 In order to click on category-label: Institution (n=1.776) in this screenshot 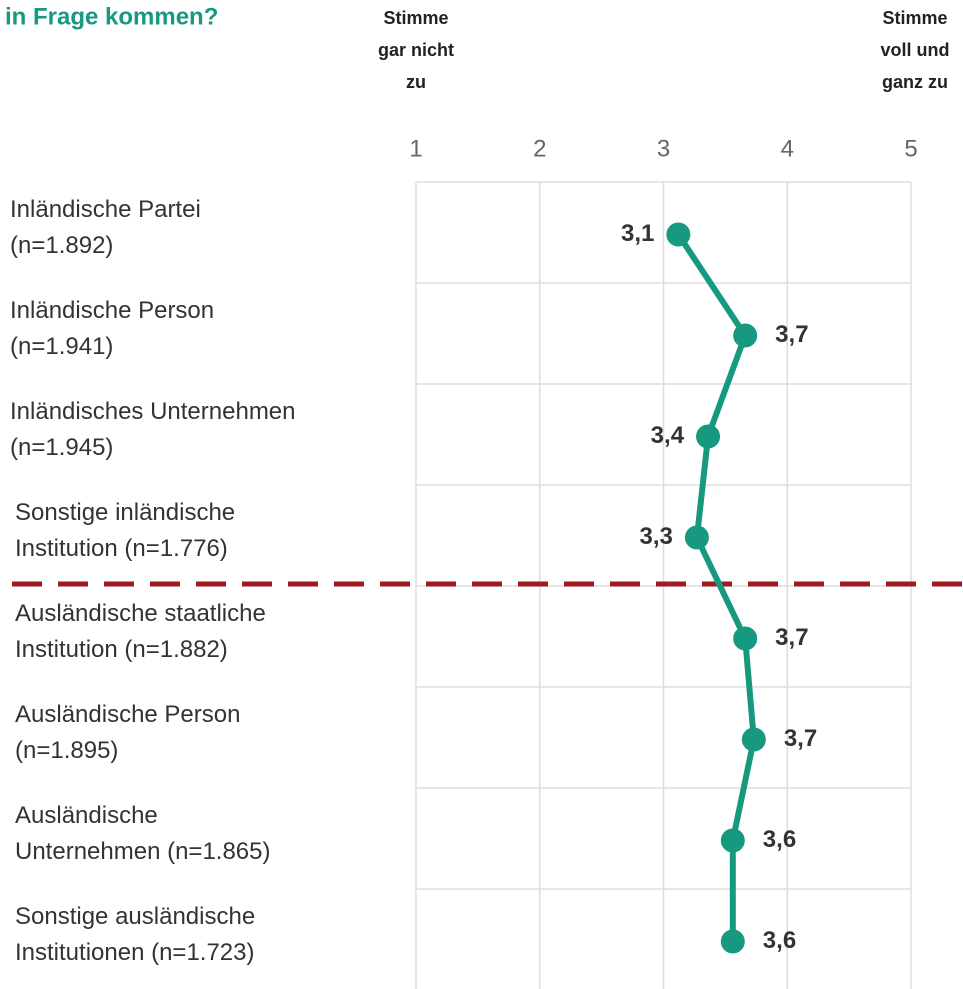, I will do `click(121, 548)`.